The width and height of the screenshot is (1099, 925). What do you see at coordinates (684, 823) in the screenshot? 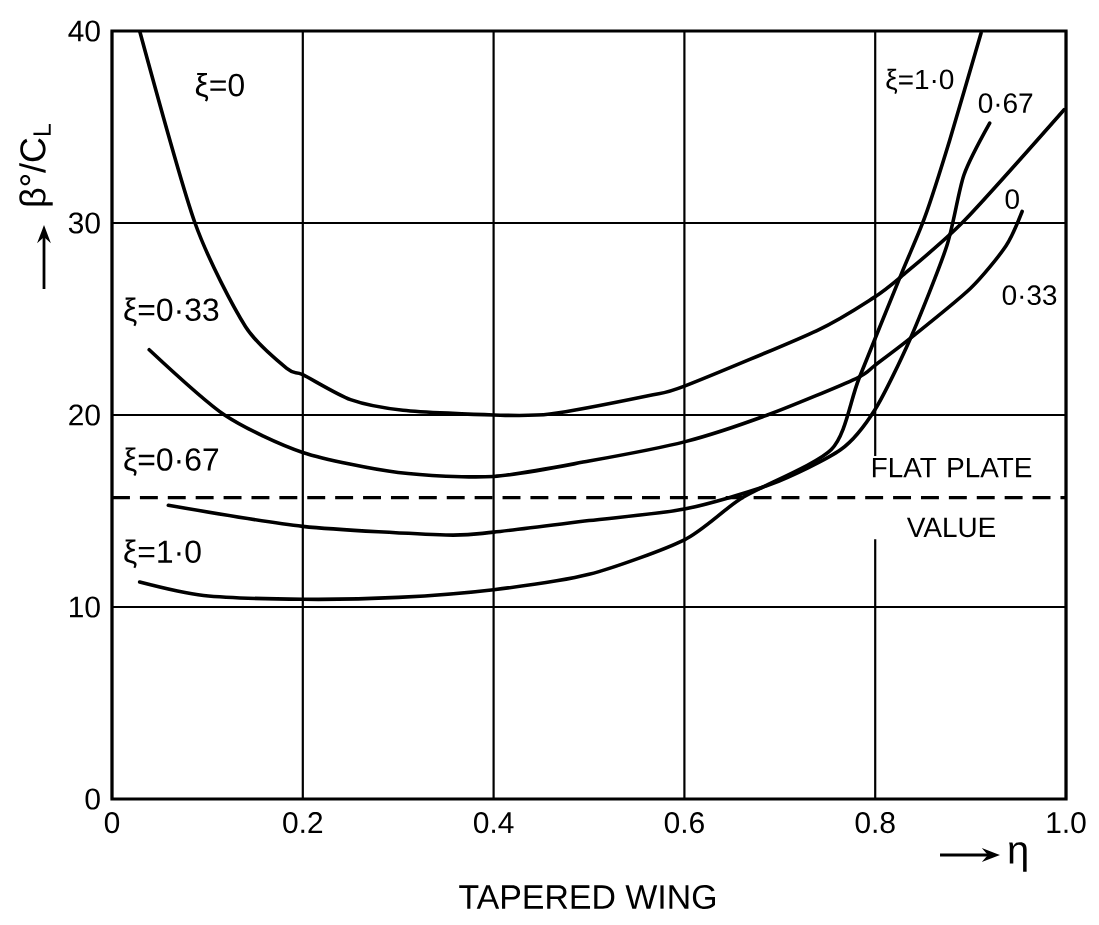
I see `x-tick-label: 0.6` at bounding box center [684, 823].